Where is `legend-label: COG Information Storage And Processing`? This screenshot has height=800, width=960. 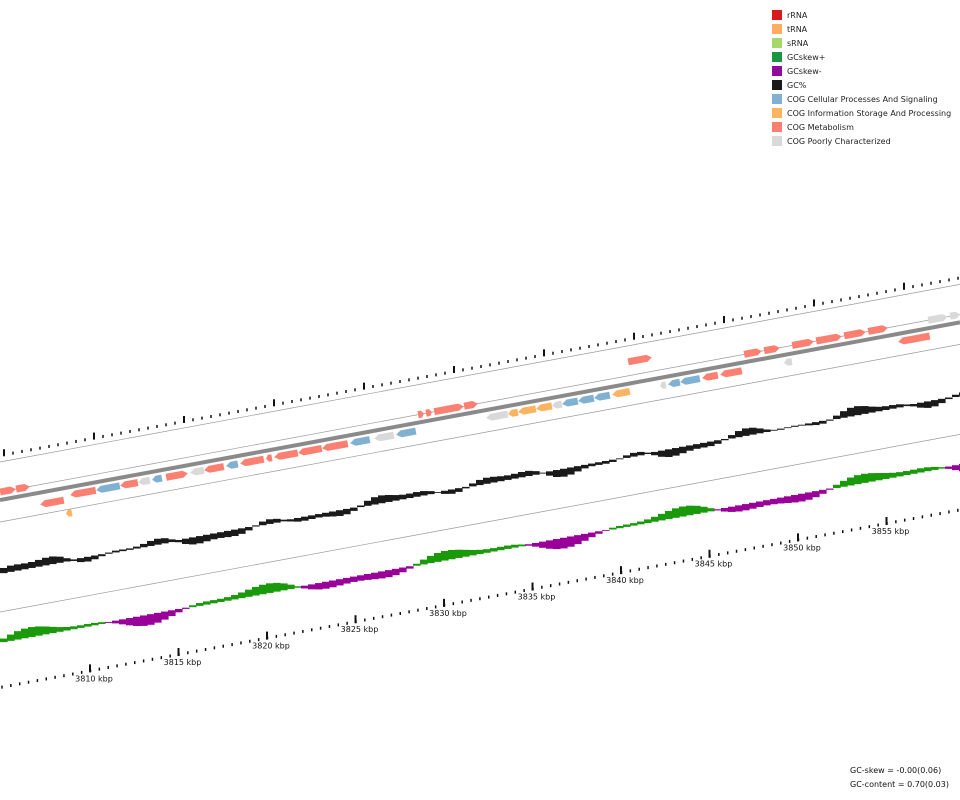 legend-label: COG Information Storage And Processing is located at coordinates (869, 113).